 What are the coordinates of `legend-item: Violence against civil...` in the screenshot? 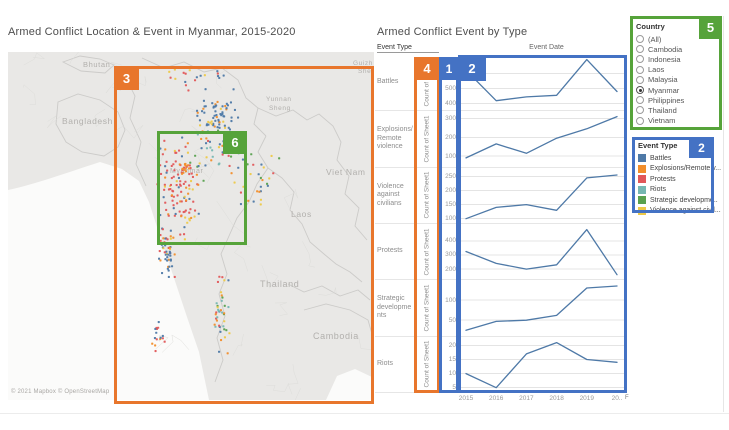 It's located at (679, 211).